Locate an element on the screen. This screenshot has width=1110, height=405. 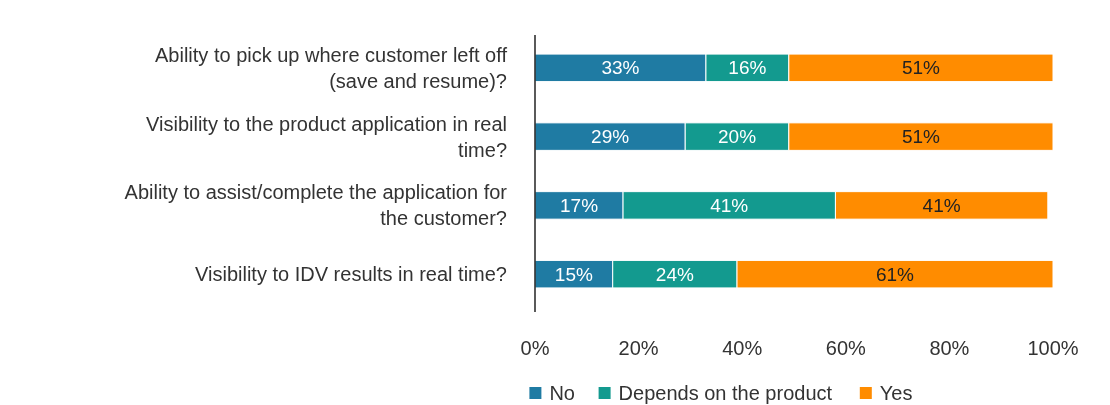
y-tick-label: Ability to pick up where customer left off (save and resume)? is located at coordinates (331, 67).